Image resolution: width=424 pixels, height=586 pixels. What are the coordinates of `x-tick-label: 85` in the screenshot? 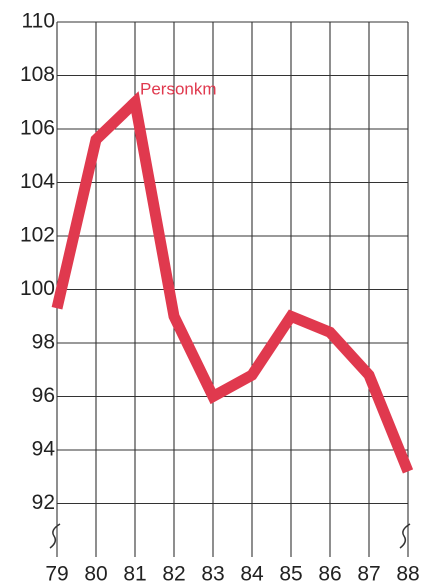 It's located at (290, 574).